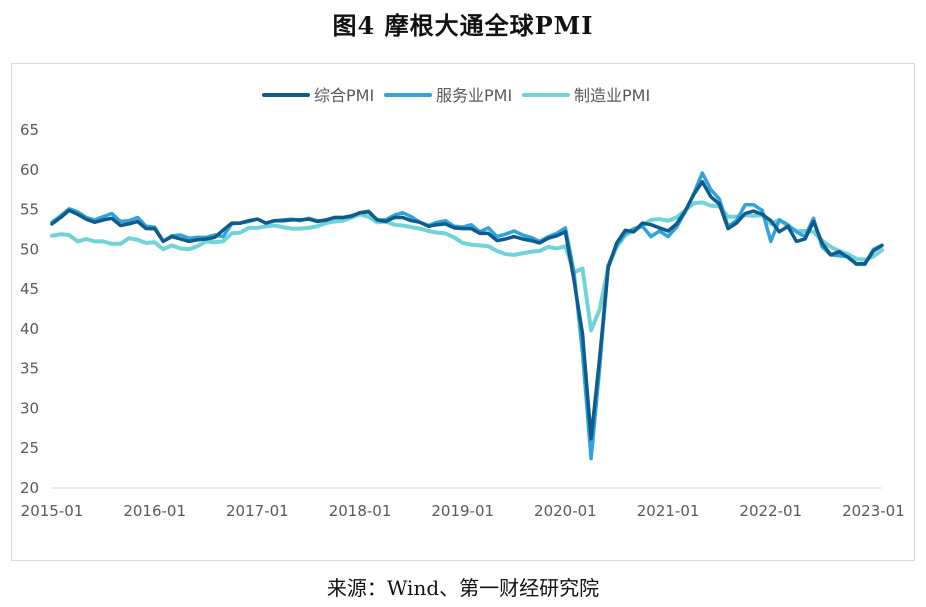 This screenshot has width=926, height=607. I want to click on y-tick-label: 25, so click(29, 448).